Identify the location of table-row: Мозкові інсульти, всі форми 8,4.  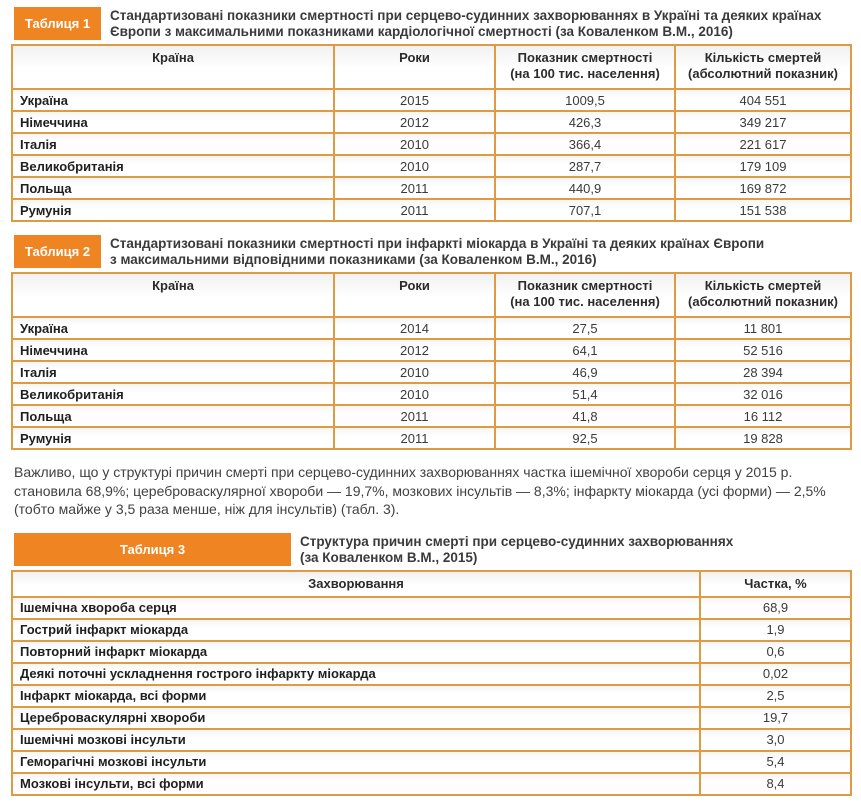
(431, 783).